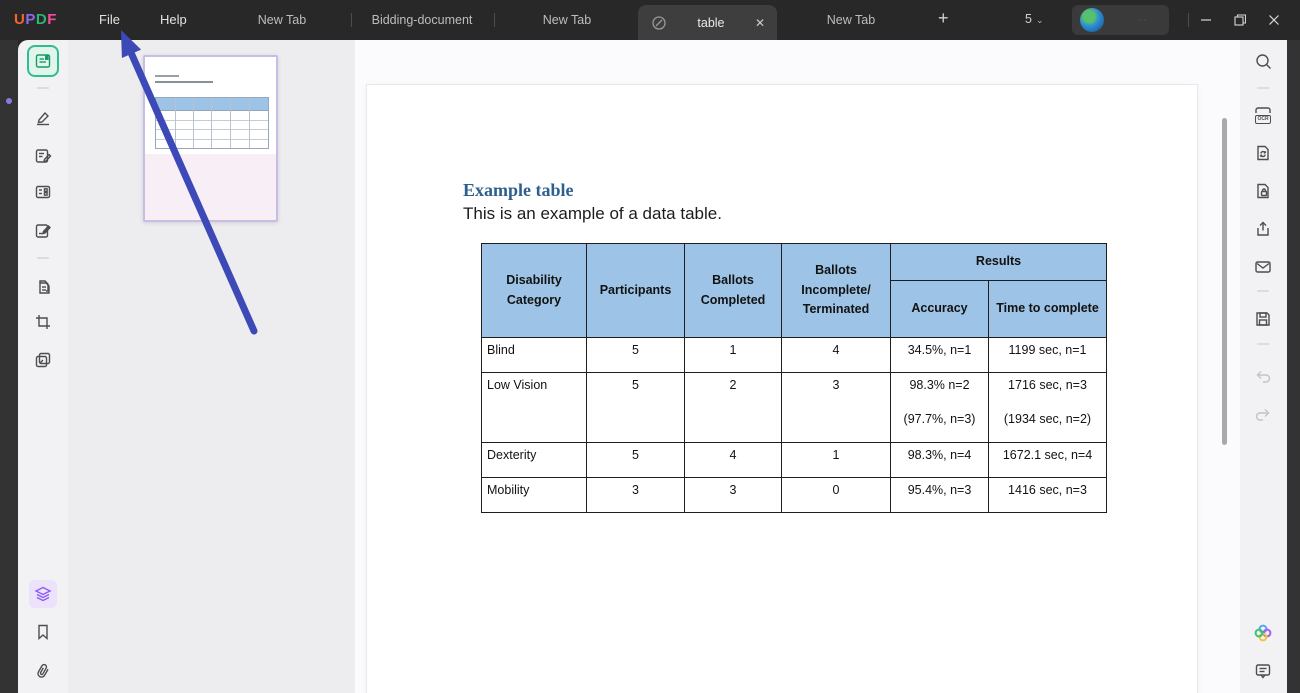 The height and width of the screenshot is (693, 1300). I want to click on col-header-incomplete: Ballots Incomplete/ Terminated, so click(836, 290).